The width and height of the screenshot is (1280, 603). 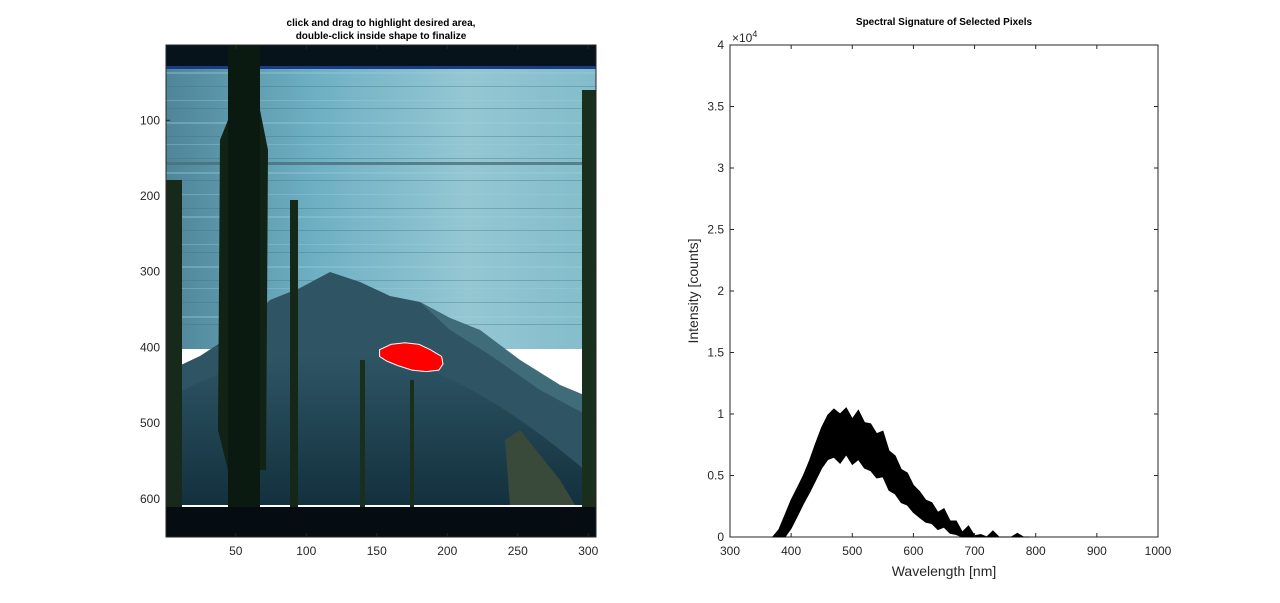 I want to click on spectrum-y-tick-label: 4, so click(x=720, y=45).